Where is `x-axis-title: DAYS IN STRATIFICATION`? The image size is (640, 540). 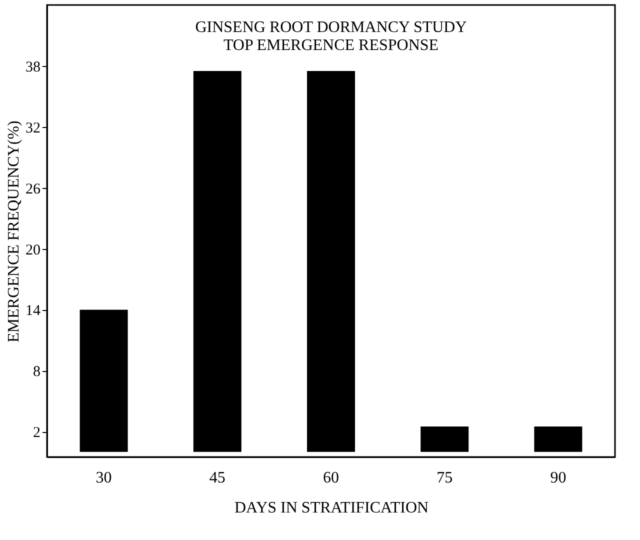 x-axis-title: DAYS IN STRATIFICATION is located at coordinates (331, 508).